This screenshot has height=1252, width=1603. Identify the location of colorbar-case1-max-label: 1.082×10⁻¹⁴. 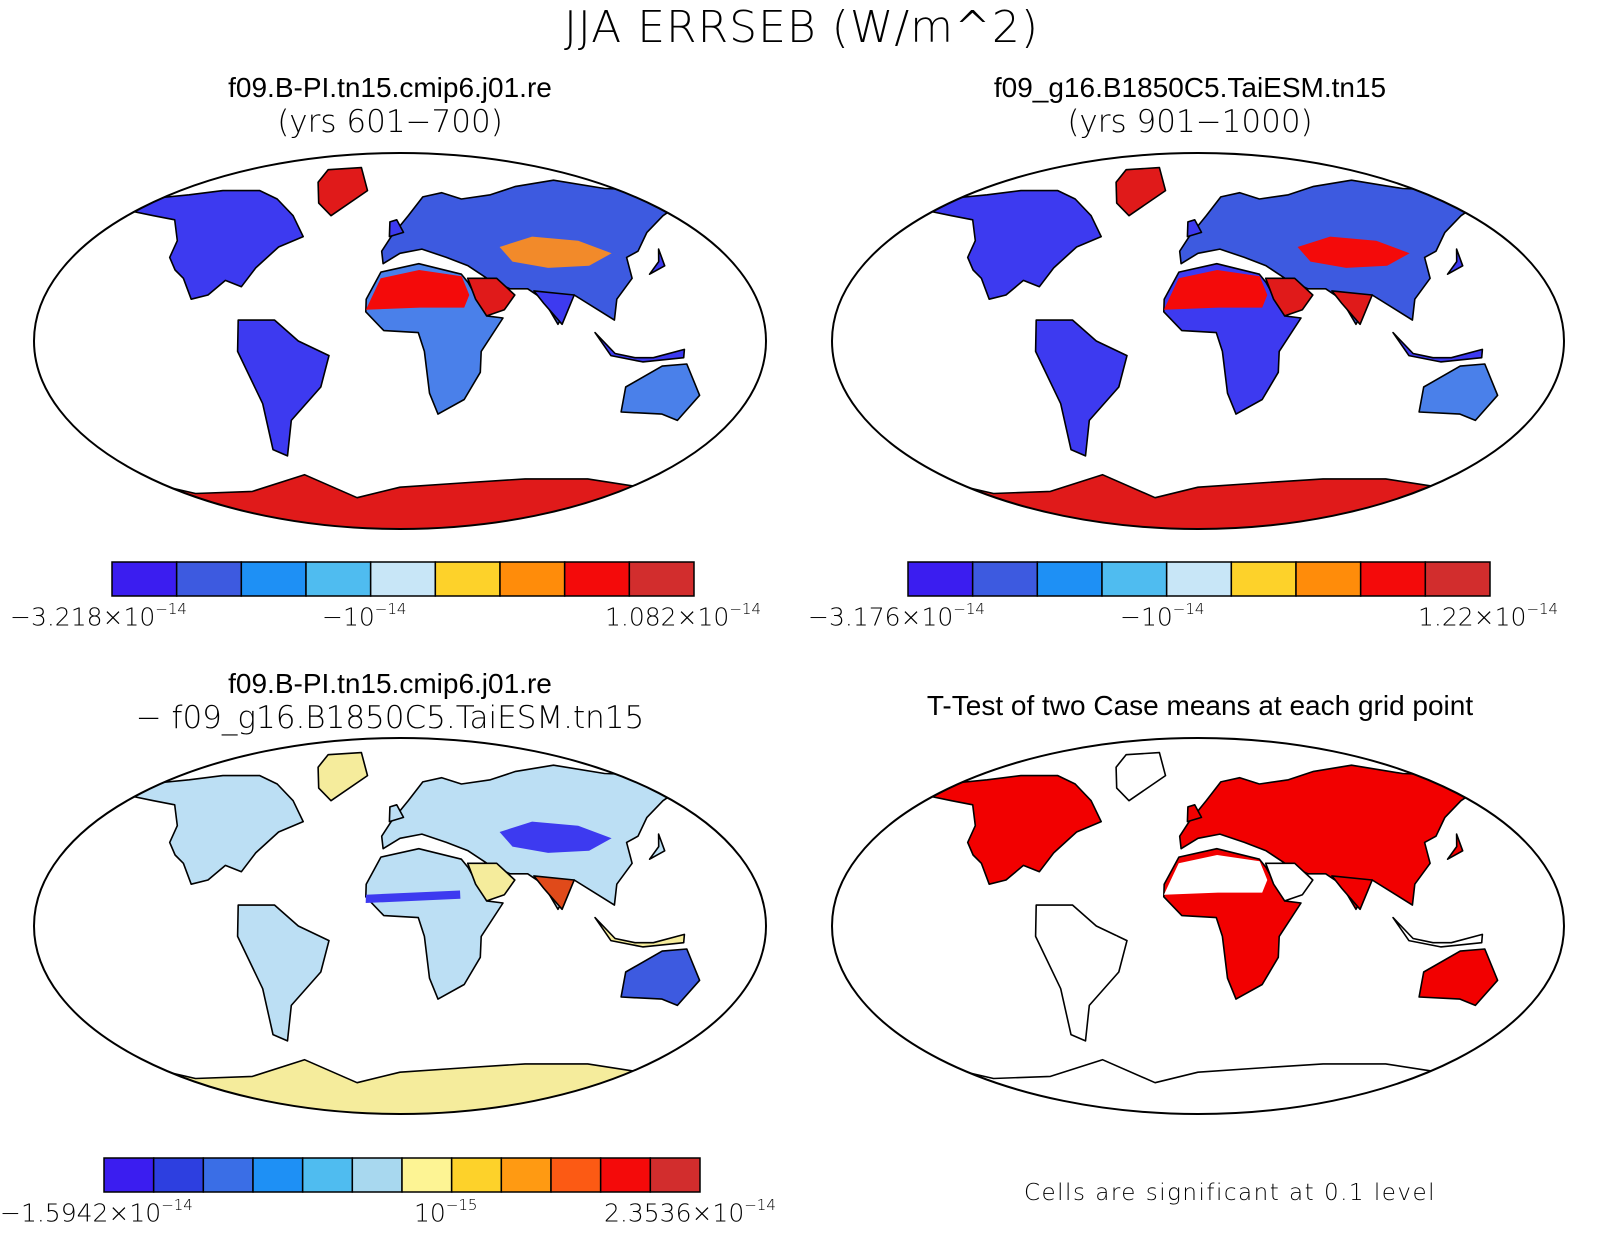
(683, 616).